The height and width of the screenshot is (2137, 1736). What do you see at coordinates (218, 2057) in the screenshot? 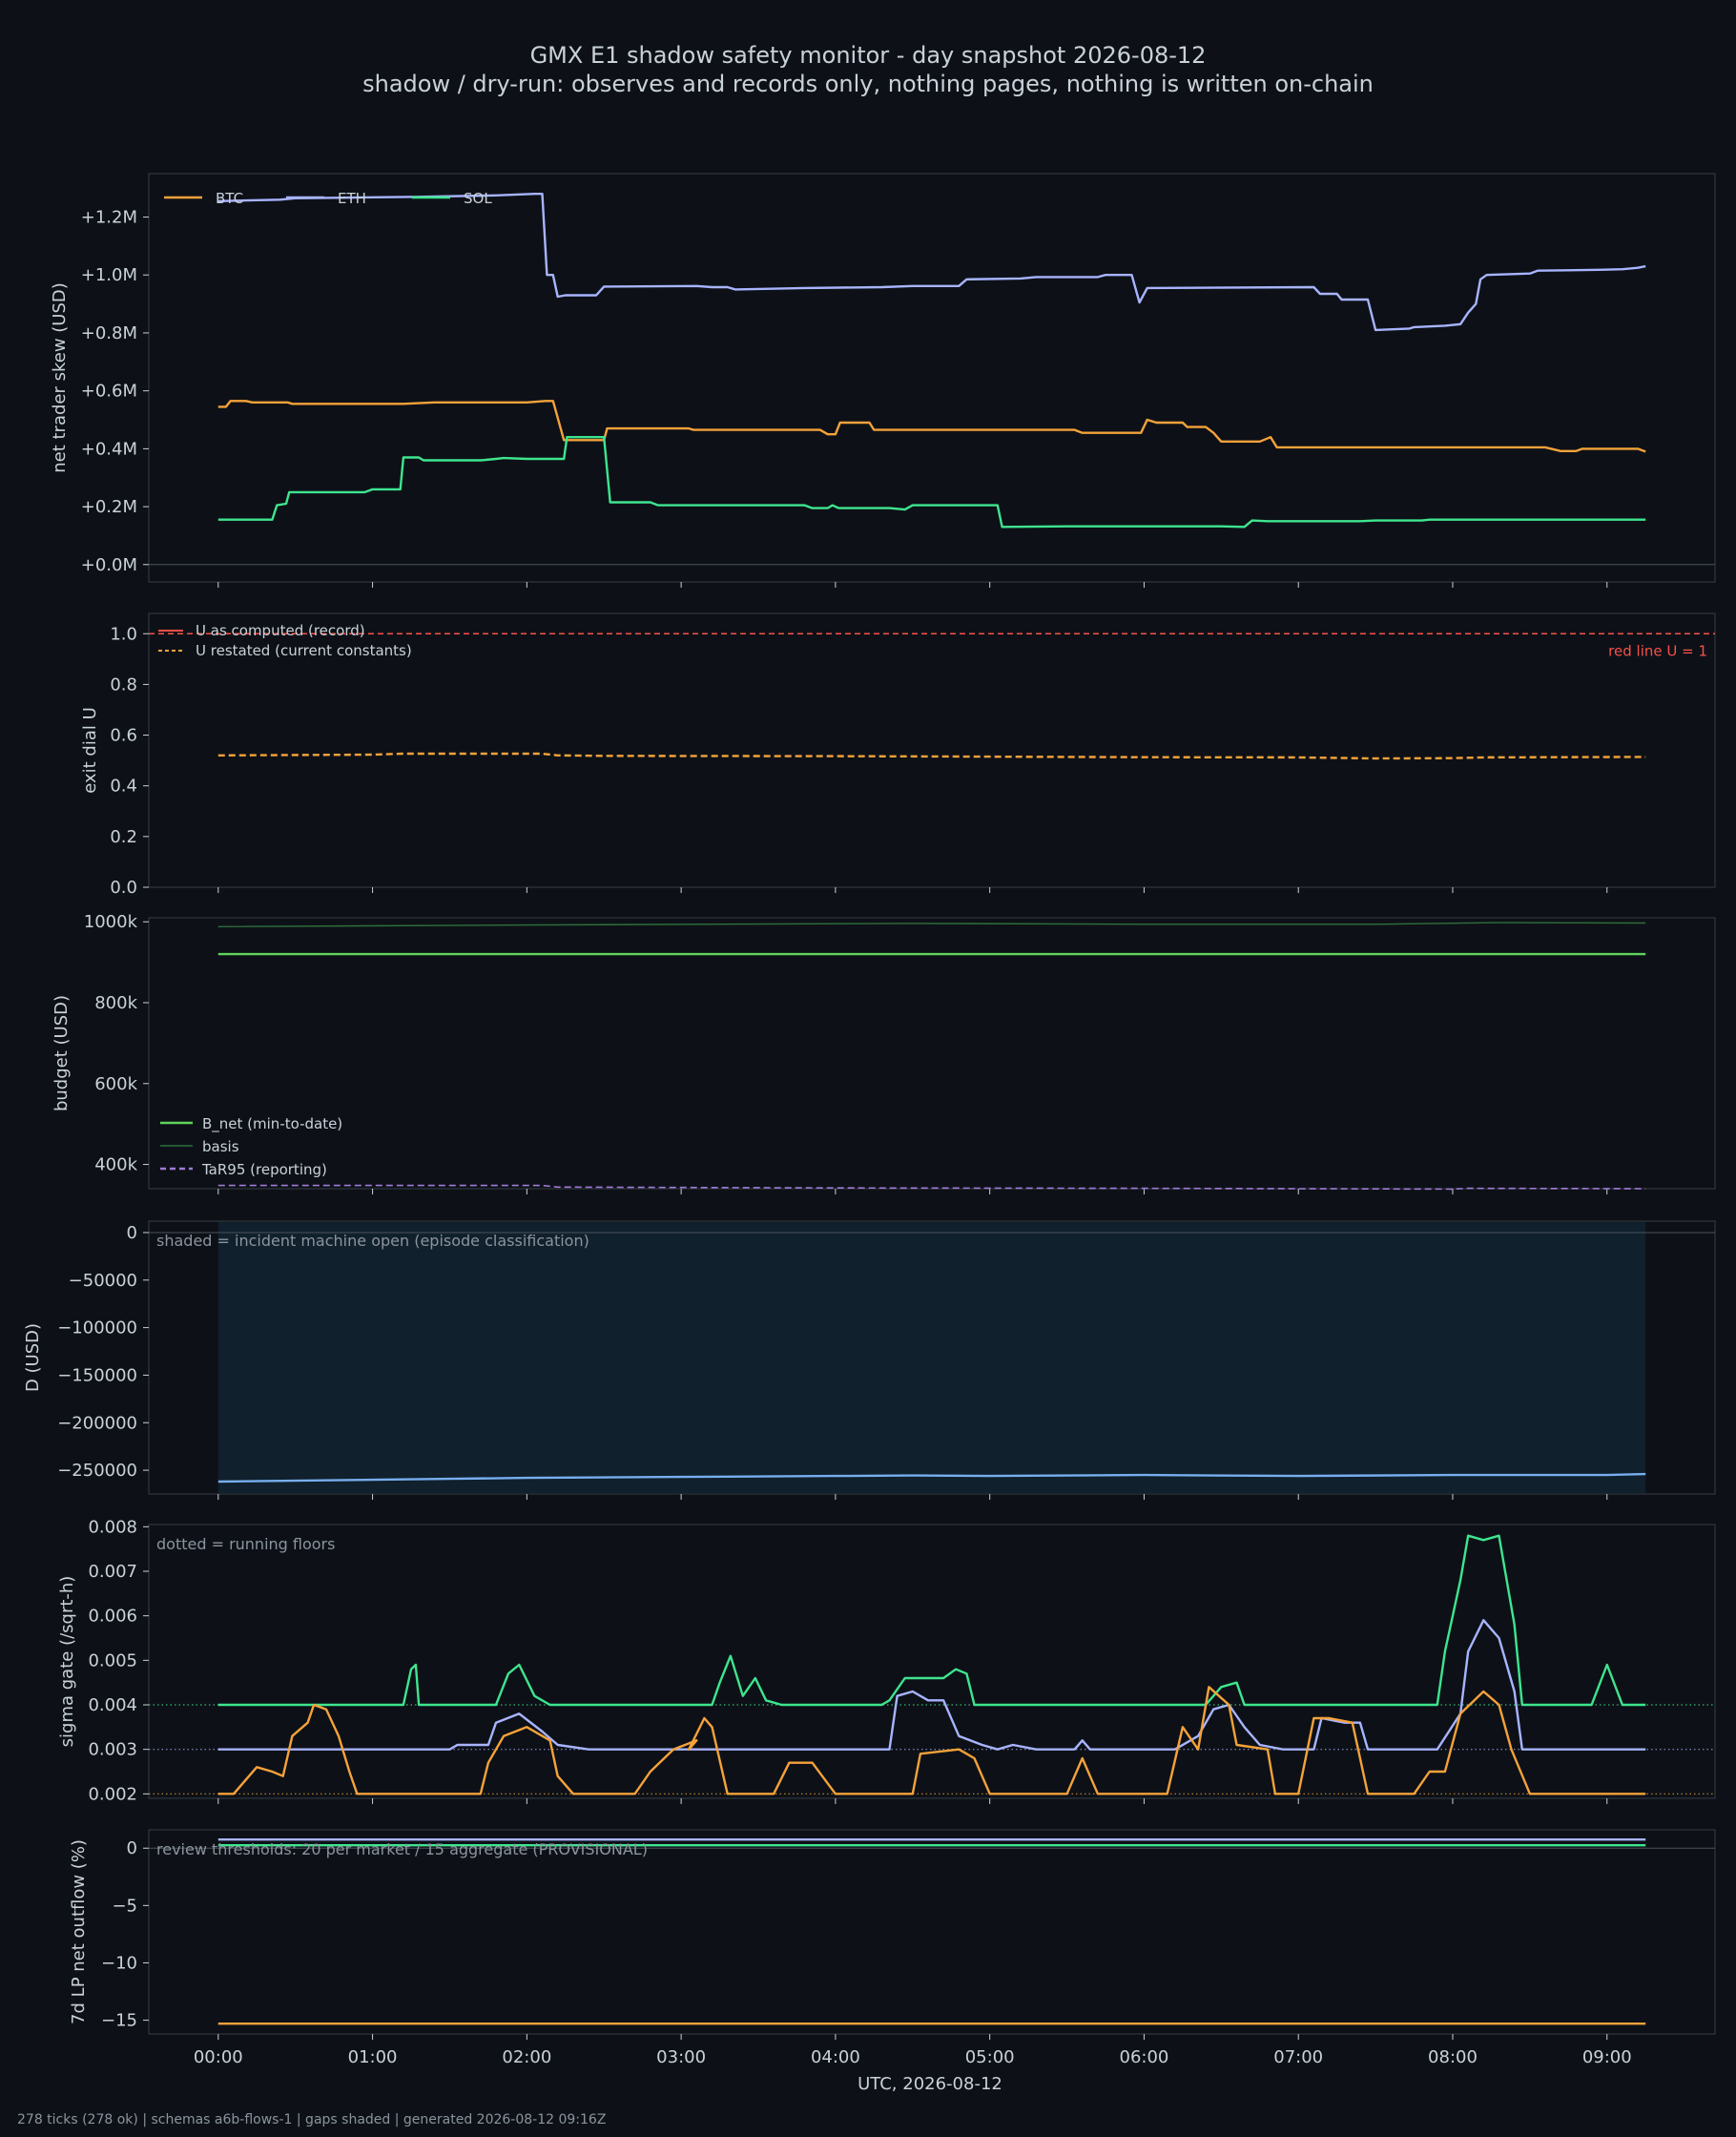
I see `x-tick-label: 00:00` at bounding box center [218, 2057].